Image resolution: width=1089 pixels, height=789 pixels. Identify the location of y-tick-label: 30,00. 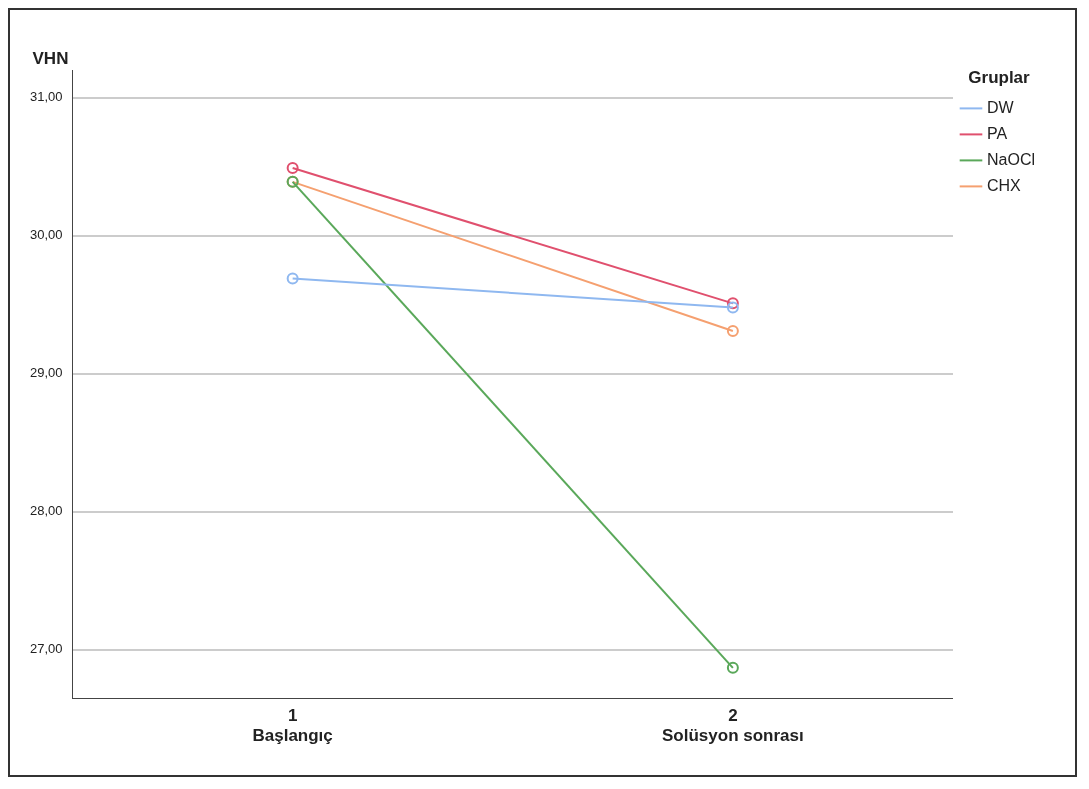
(46, 235).